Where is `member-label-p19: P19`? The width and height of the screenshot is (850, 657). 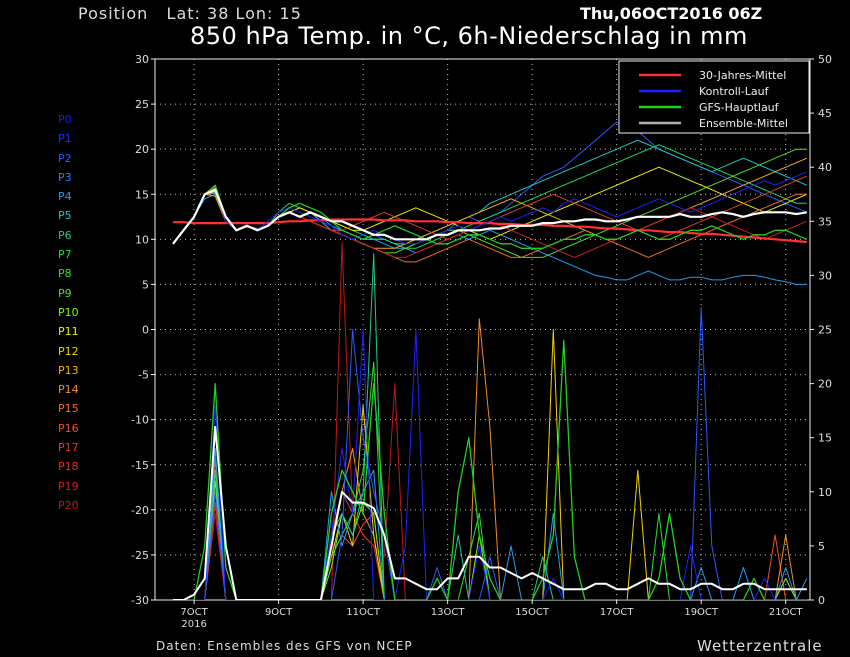 member-label-p19: P19 is located at coordinates (68, 486).